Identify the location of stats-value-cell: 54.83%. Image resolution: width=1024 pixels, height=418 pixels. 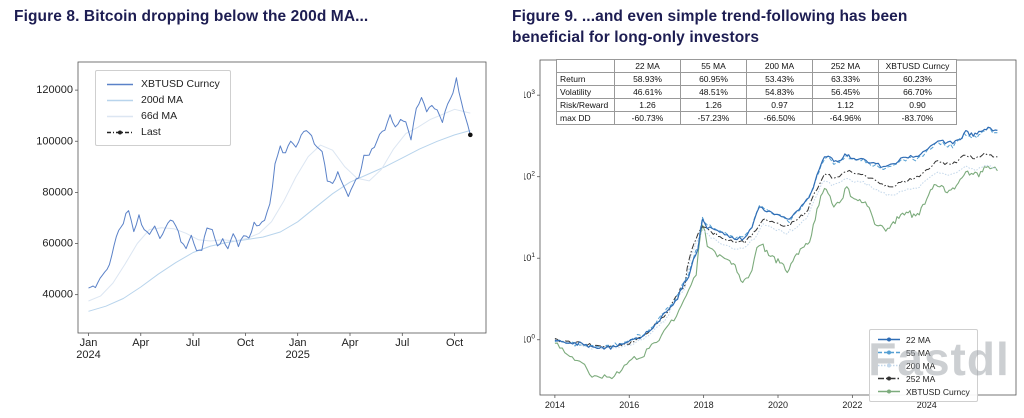
(779, 92).